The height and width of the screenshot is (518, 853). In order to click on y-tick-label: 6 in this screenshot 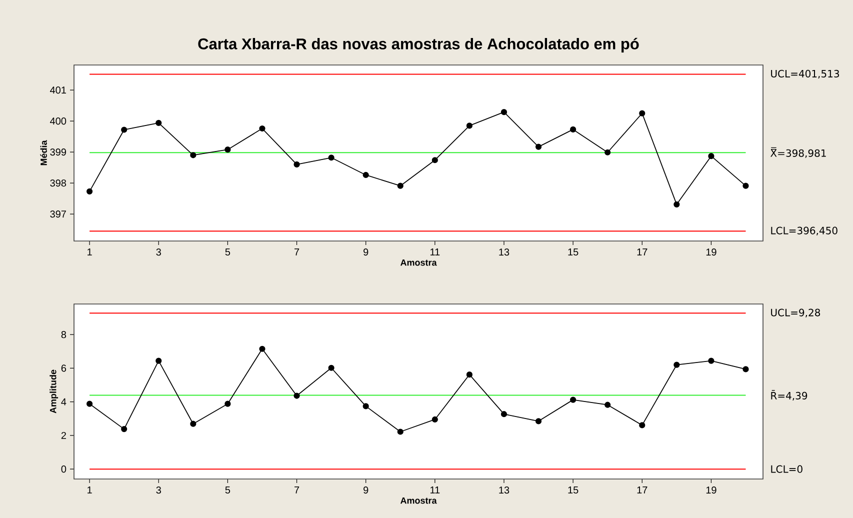, I will do `click(63, 368)`.